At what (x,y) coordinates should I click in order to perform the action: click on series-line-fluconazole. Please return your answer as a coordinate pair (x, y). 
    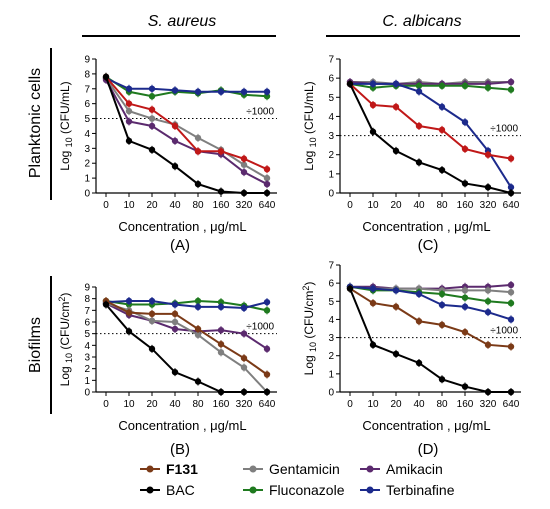
    Looking at the image, I should click on (186, 305).